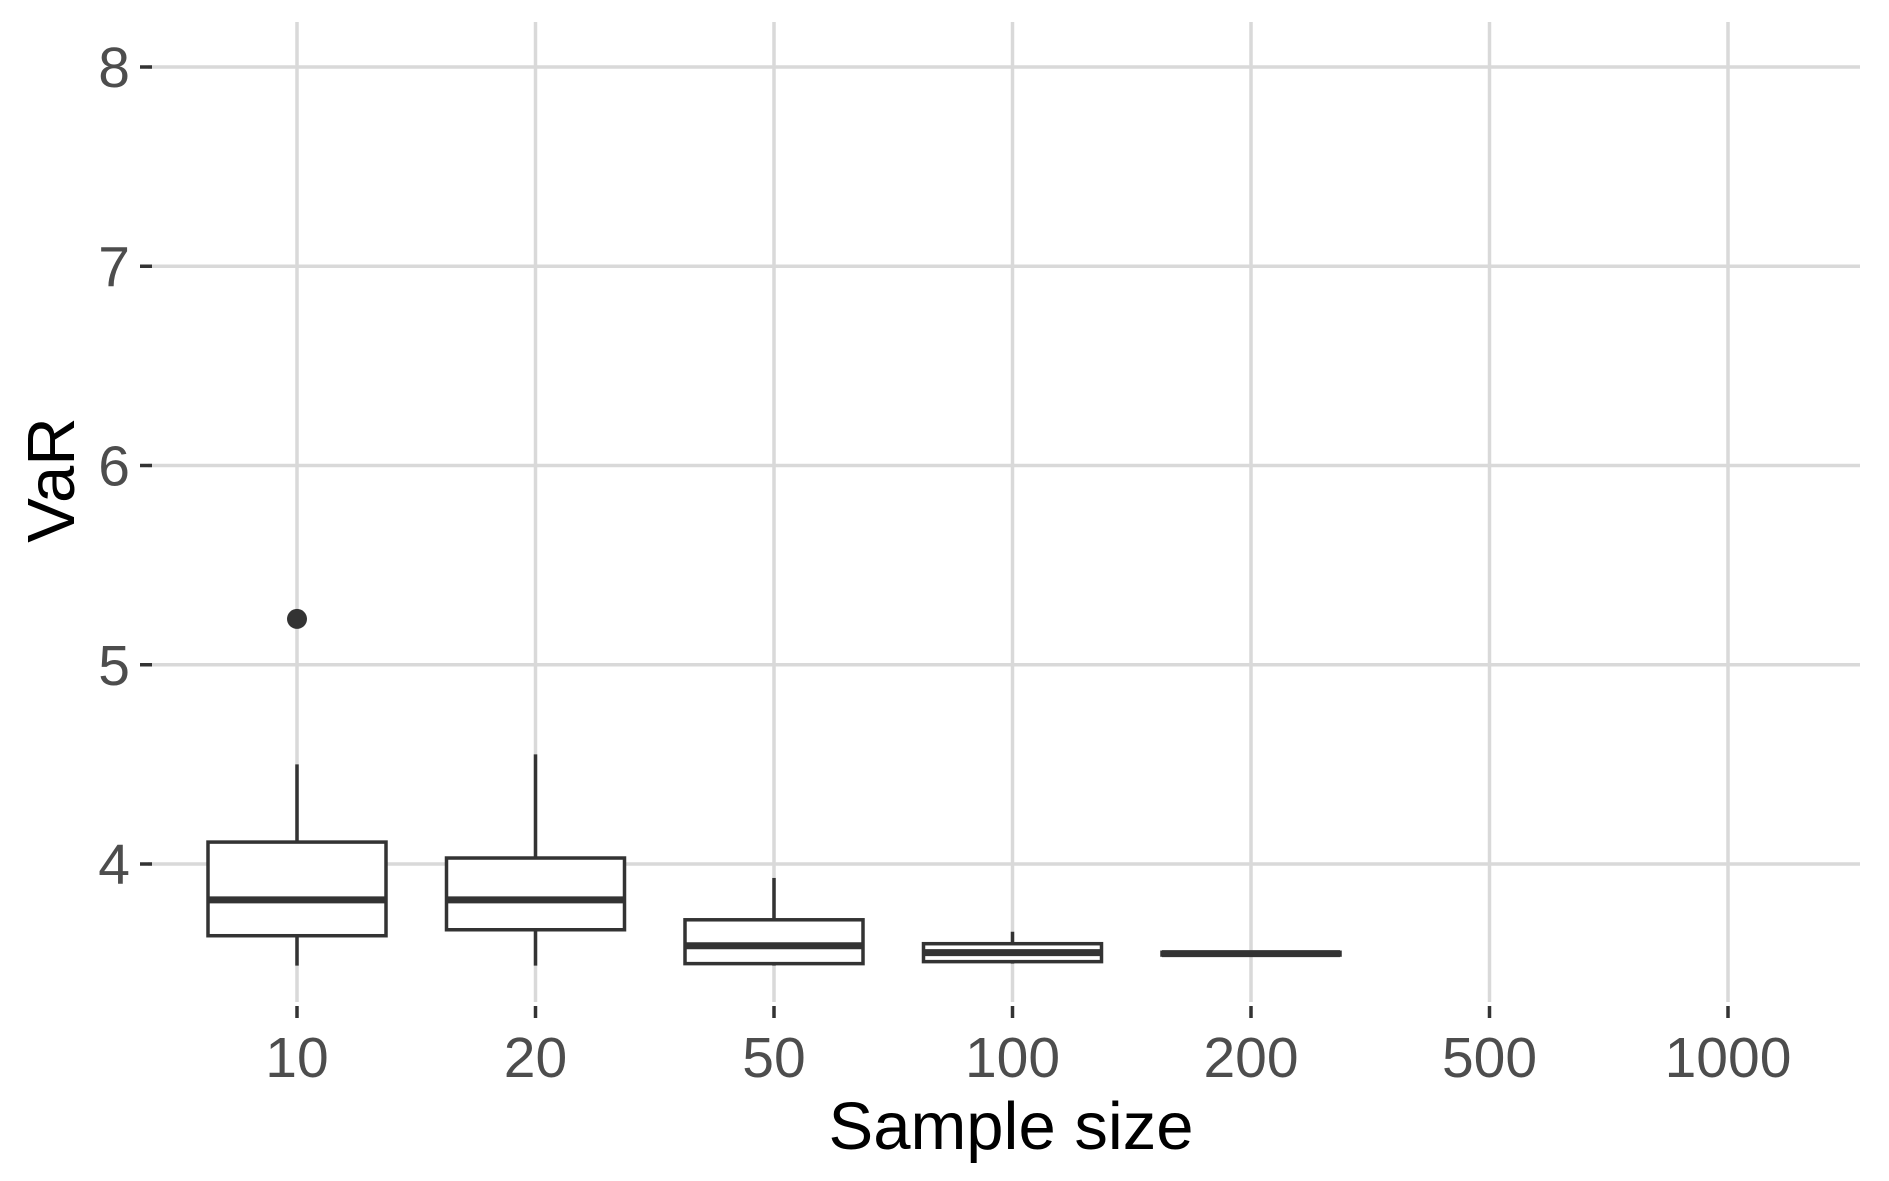 This screenshot has height=1181, width=1889. I want to click on x-tick-label: 500, so click(1489, 1058).